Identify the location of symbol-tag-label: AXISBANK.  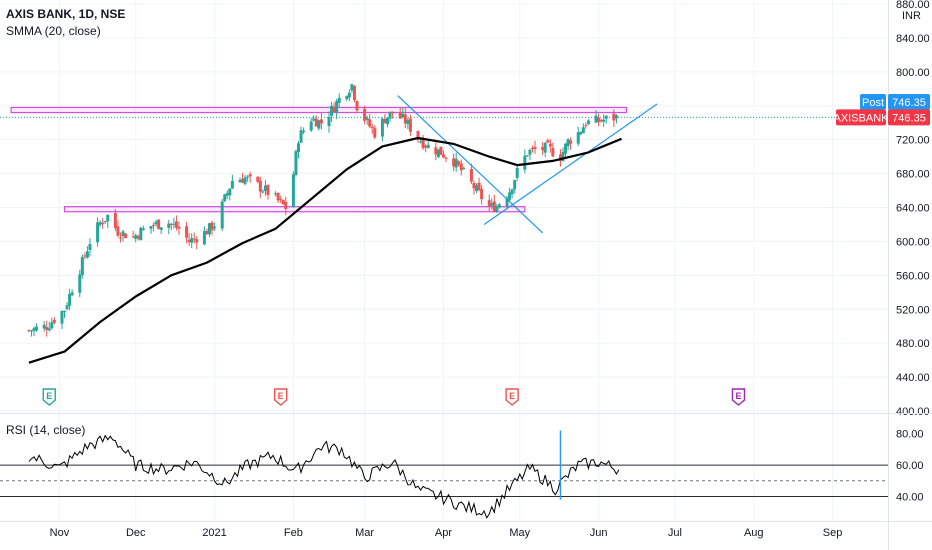
(861, 118).